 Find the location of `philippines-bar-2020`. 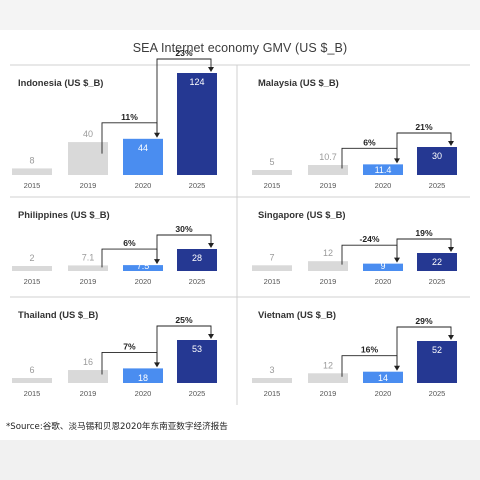

philippines-bar-2020 is located at coordinates (143, 268).